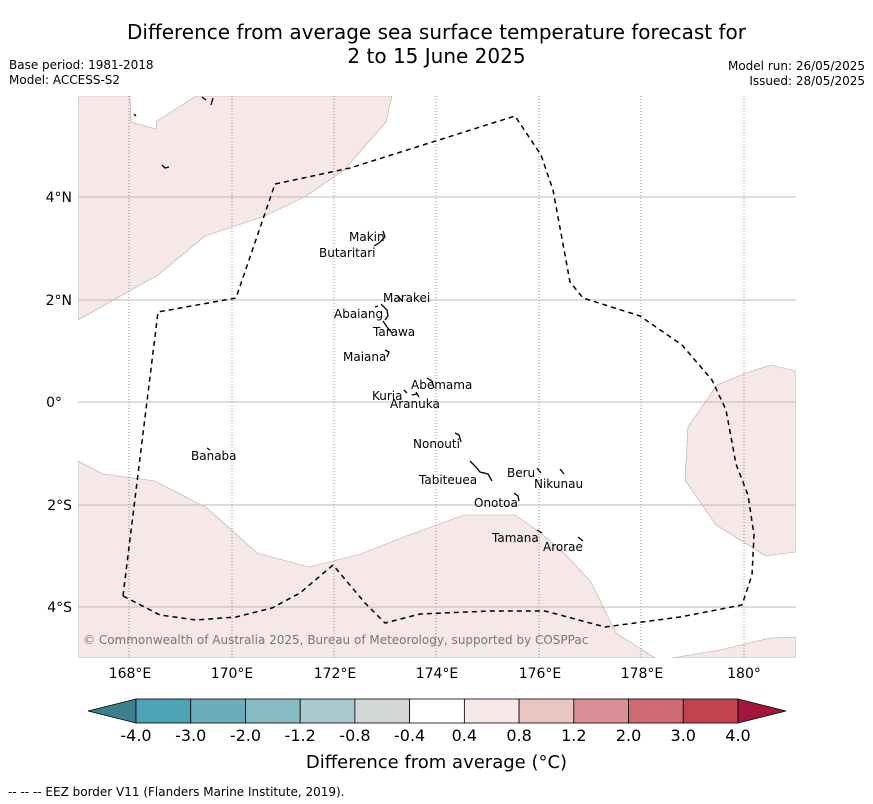 This screenshot has width=873, height=804. What do you see at coordinates (367, 237) in the screenshot?
I see `place-makin: Makin` at bounding box center [367, 237].